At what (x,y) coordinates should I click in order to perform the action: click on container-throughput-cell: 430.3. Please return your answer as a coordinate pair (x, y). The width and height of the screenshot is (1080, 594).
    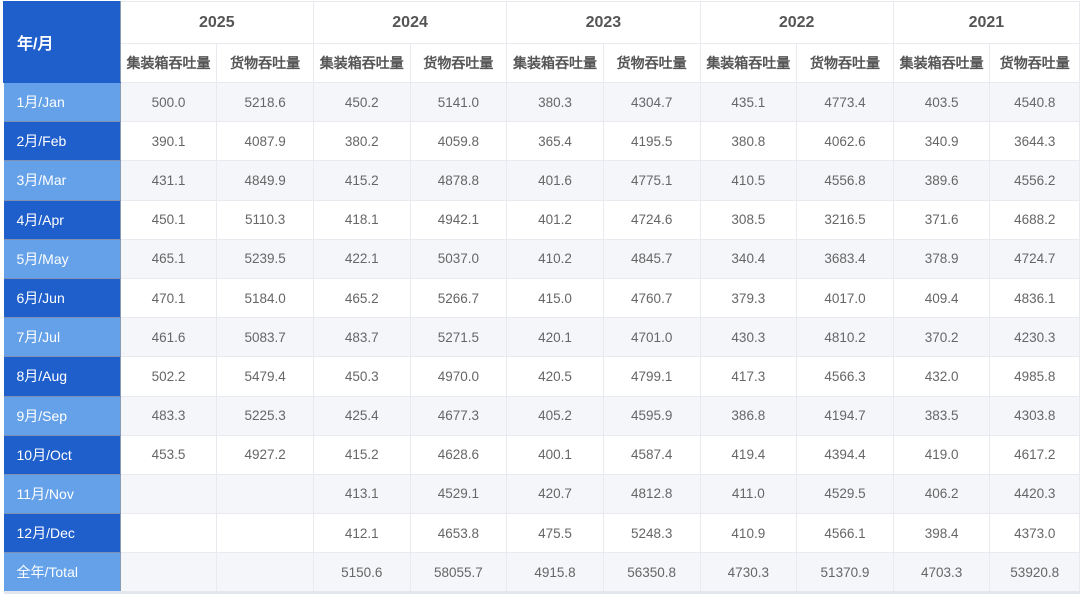
    Looking at the image, I should click on (748, 337).